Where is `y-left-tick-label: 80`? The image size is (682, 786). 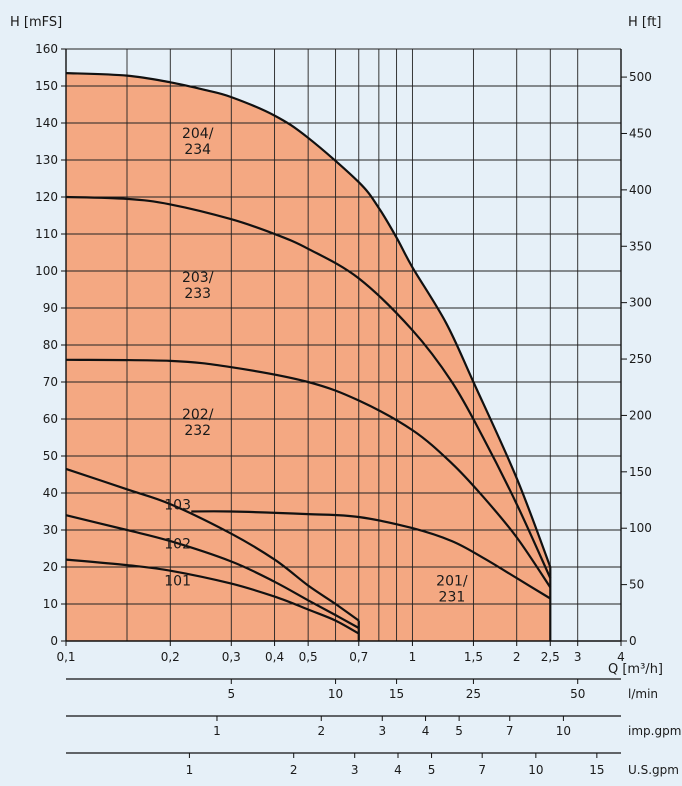
y-left-tick-label: 80 is located at coordinates (50, 345).